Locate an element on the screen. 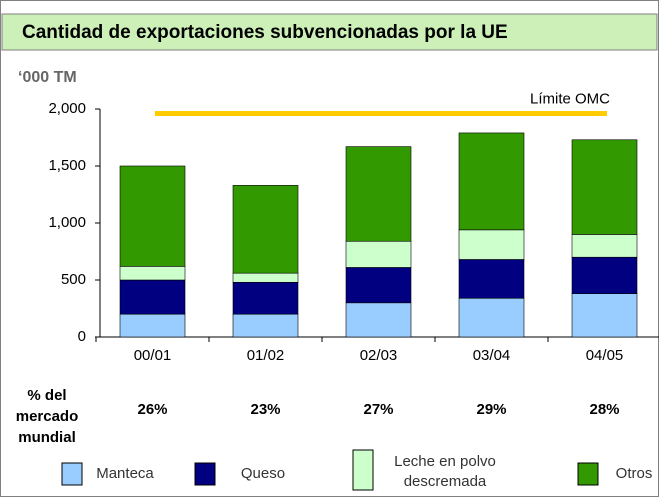 The width and height of the screenshot is (659, 497). y-tick-label: 500 is located at coordinates (73, 279).